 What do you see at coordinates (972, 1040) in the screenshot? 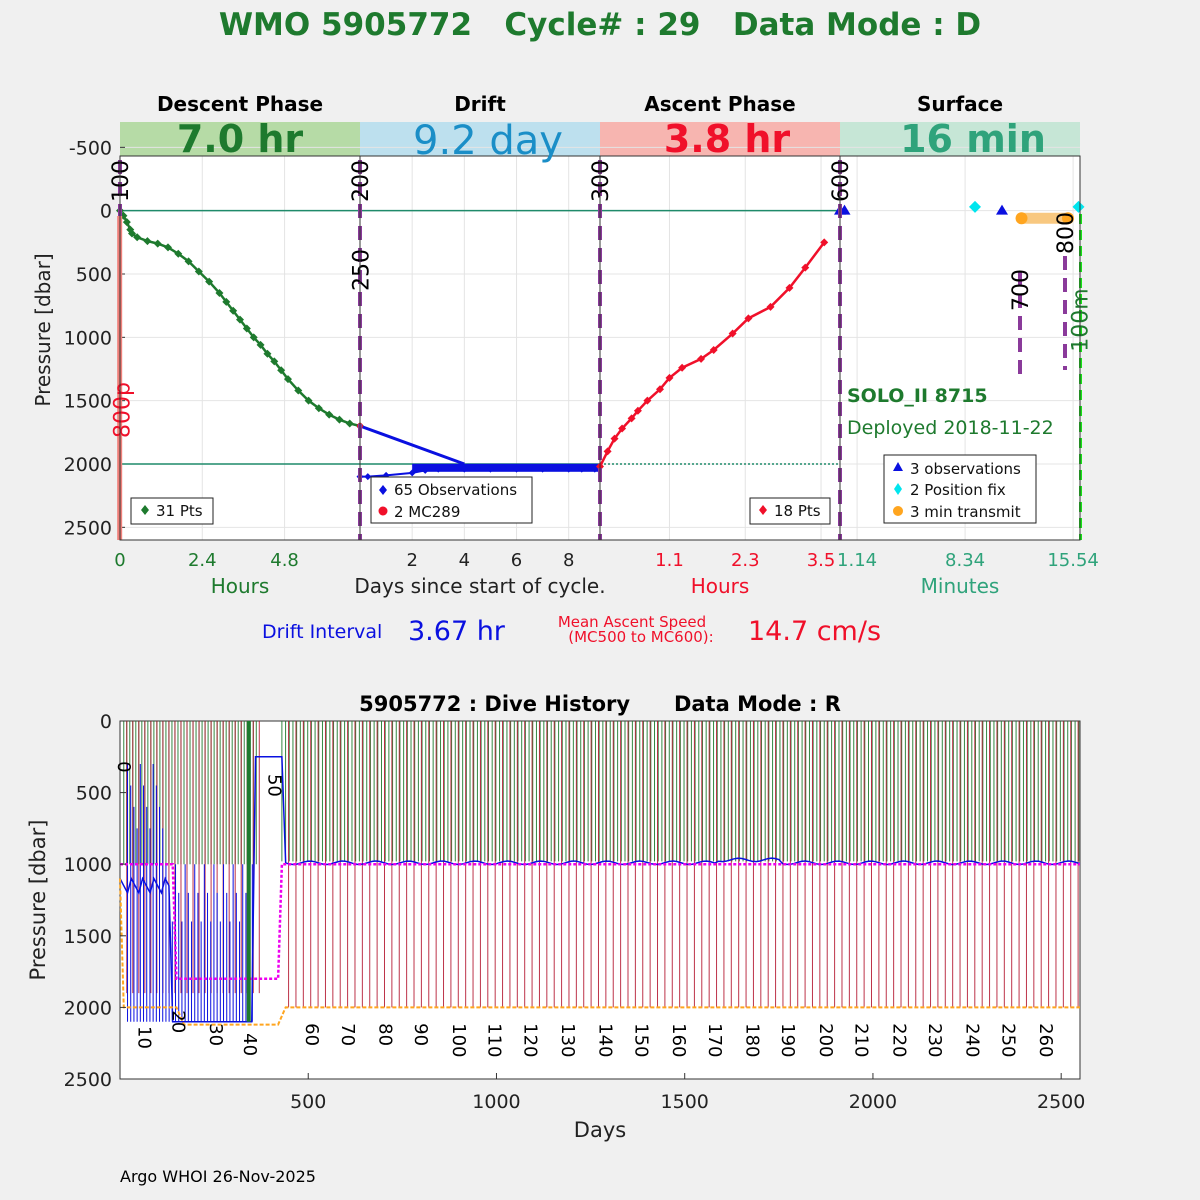
I see `history-cycle-label-240: 240` at bounding box center [972, 1040].